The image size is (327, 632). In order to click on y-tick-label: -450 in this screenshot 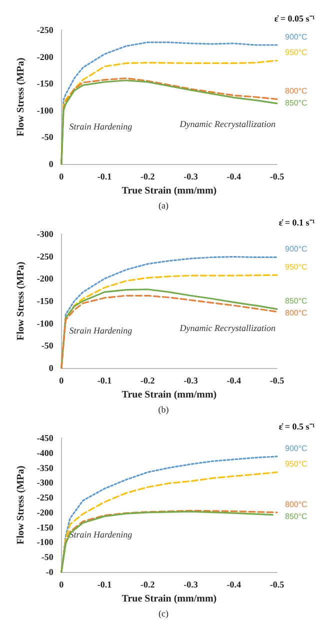, I will do `click(45, 438)`.